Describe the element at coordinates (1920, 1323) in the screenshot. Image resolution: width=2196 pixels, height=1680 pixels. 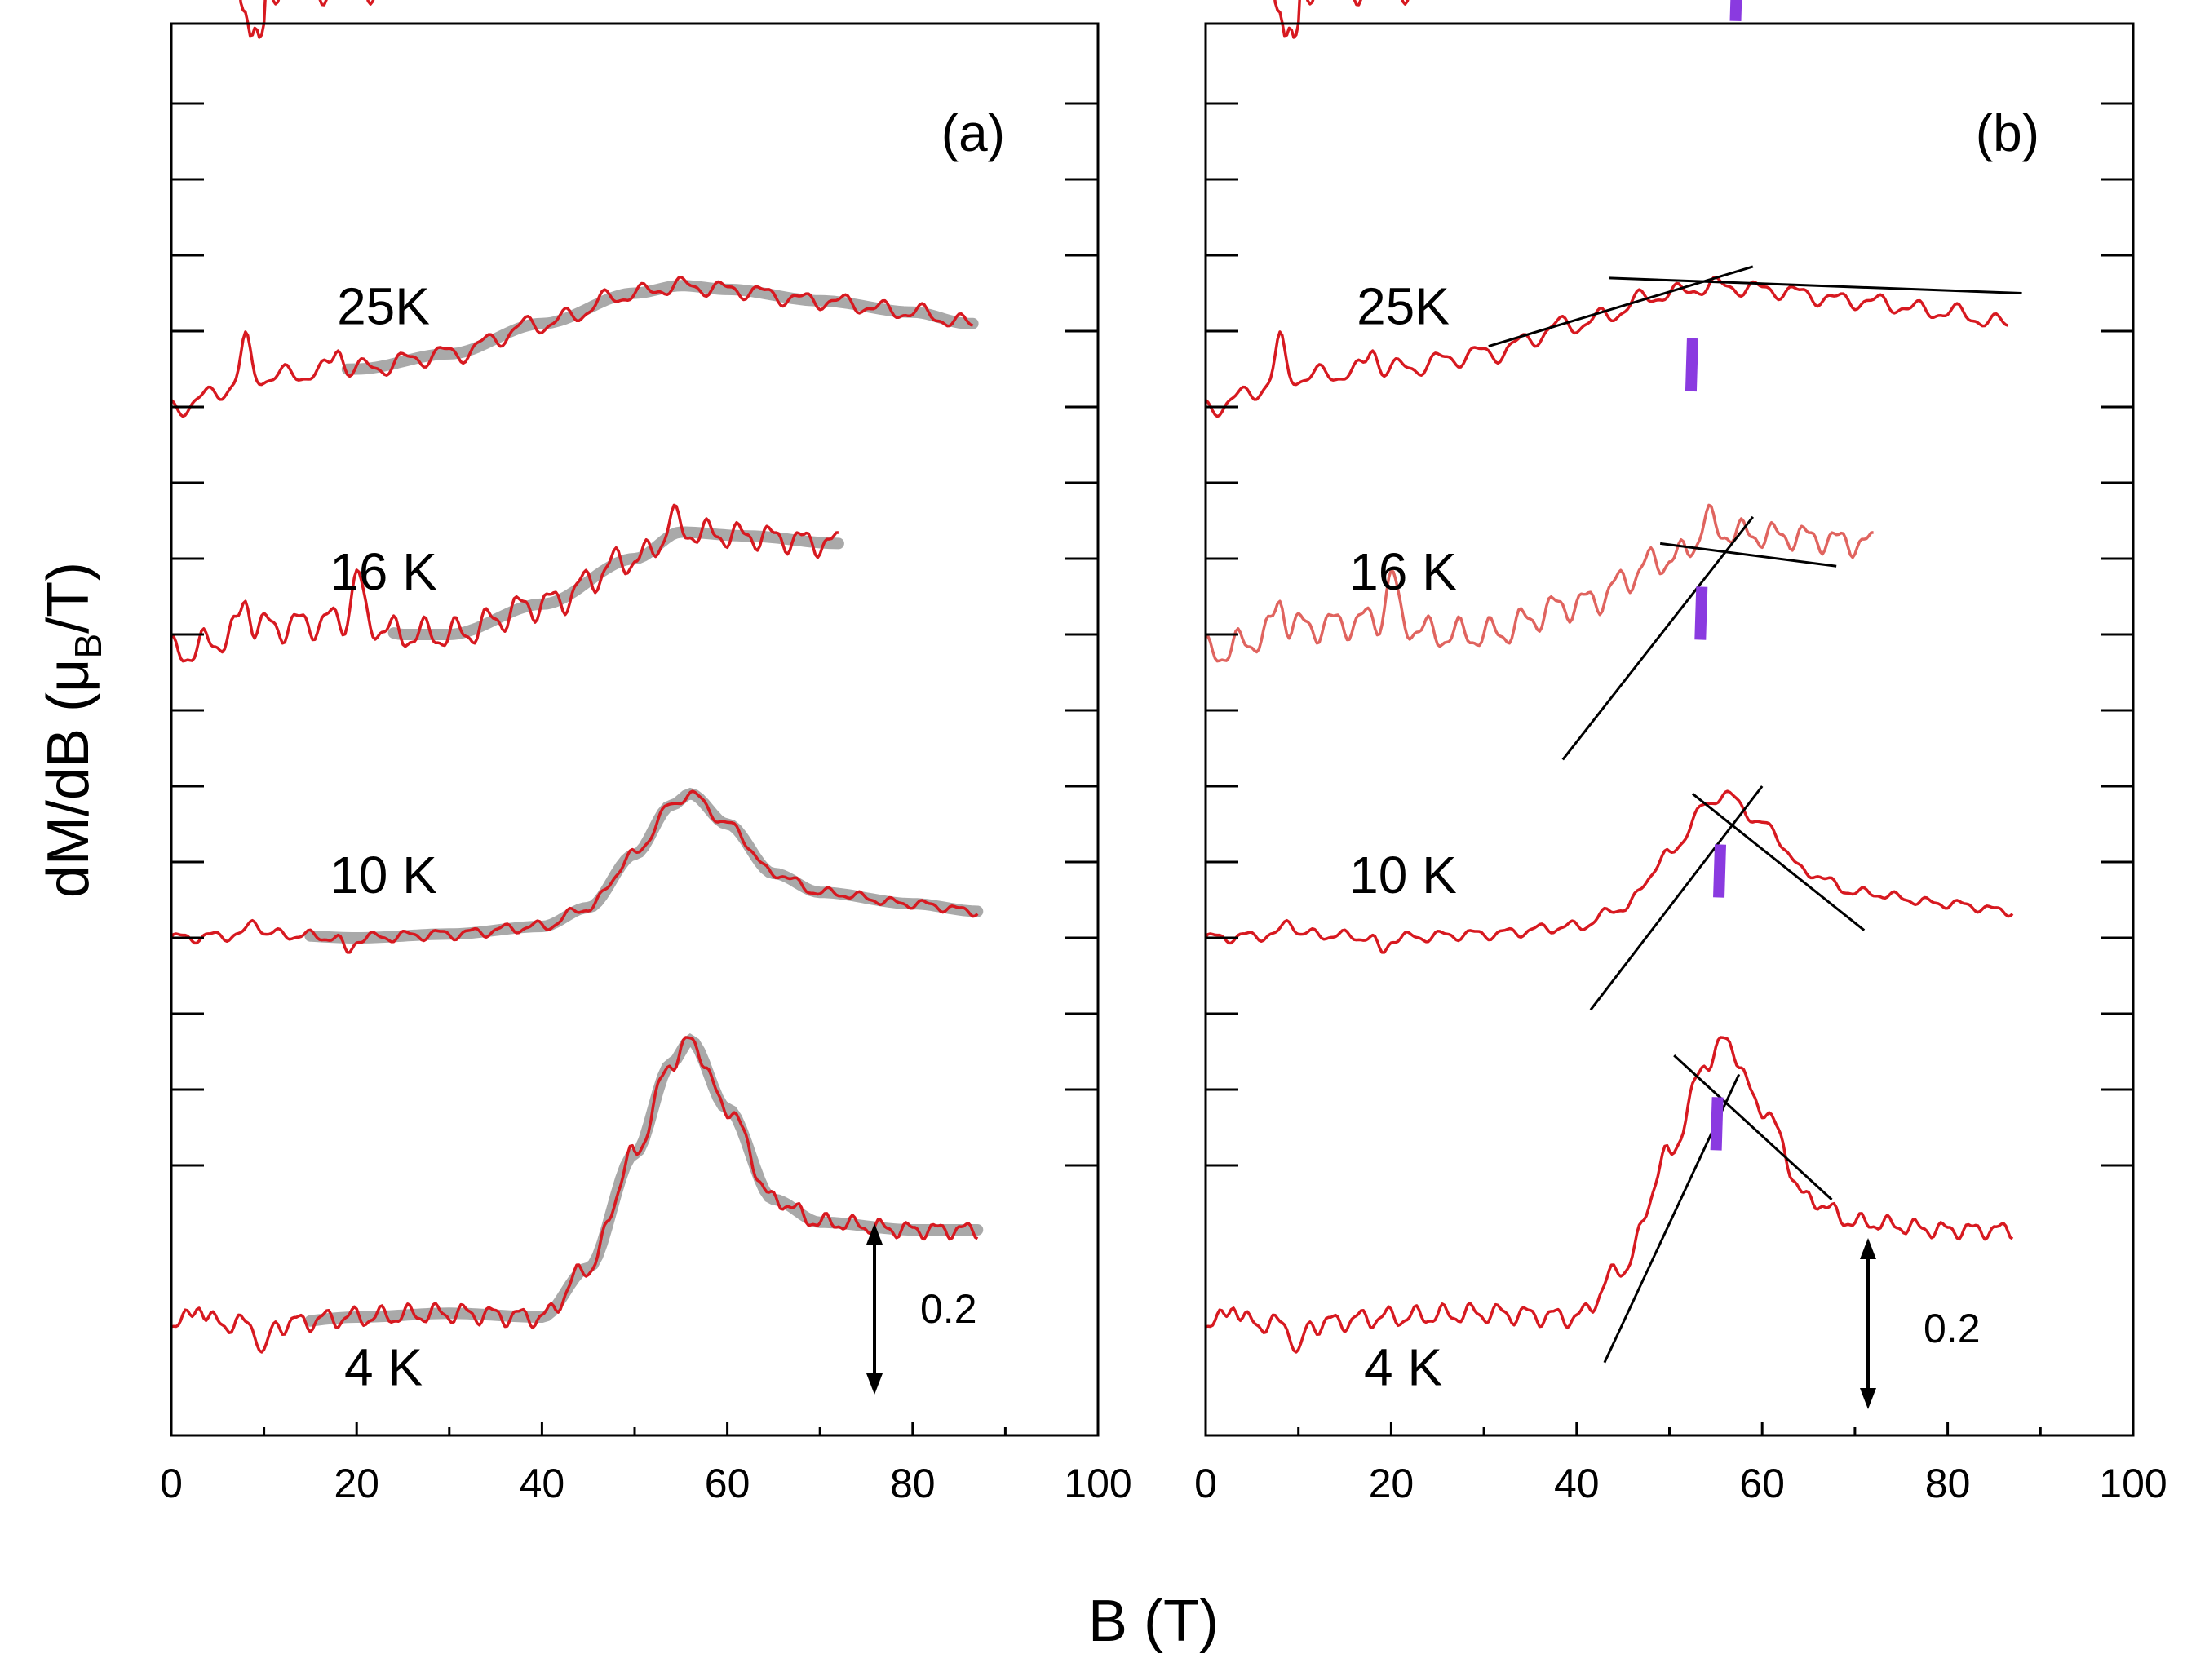
I see `scale-bar-b: 0.2` at that location.